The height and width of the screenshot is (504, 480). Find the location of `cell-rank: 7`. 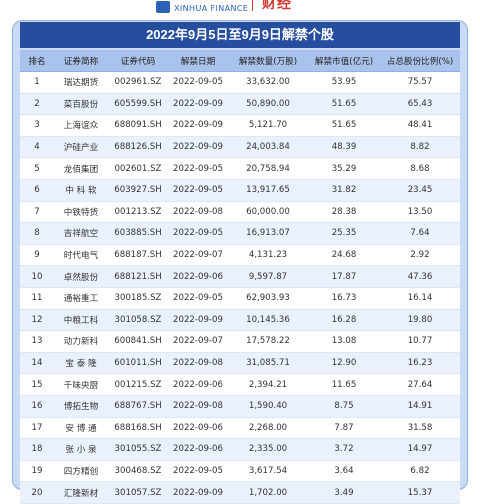

cell-rank: 7 is located at coordinates (37, 212).